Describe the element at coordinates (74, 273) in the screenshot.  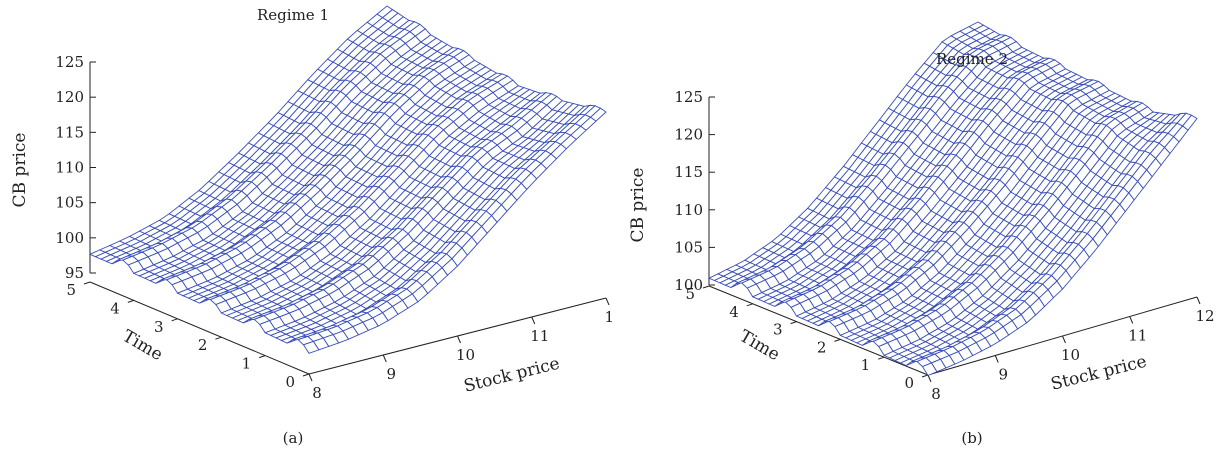
I see `z-tick-label: 95` at that location.